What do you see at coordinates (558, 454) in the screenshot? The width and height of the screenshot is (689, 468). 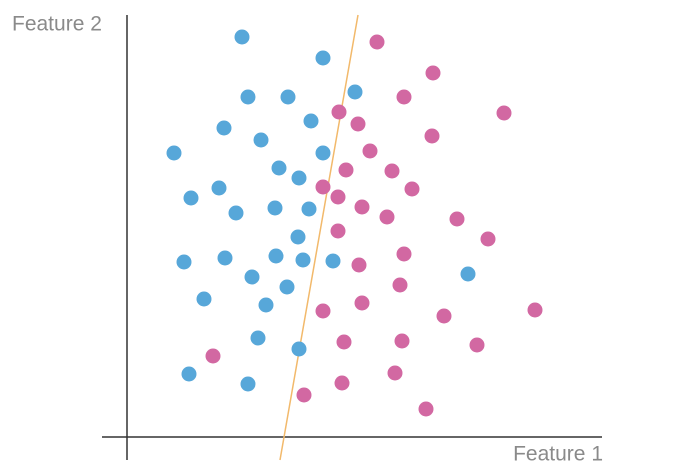 I see `x-axis-label: Feature 1` at bounding box center [558, 454].